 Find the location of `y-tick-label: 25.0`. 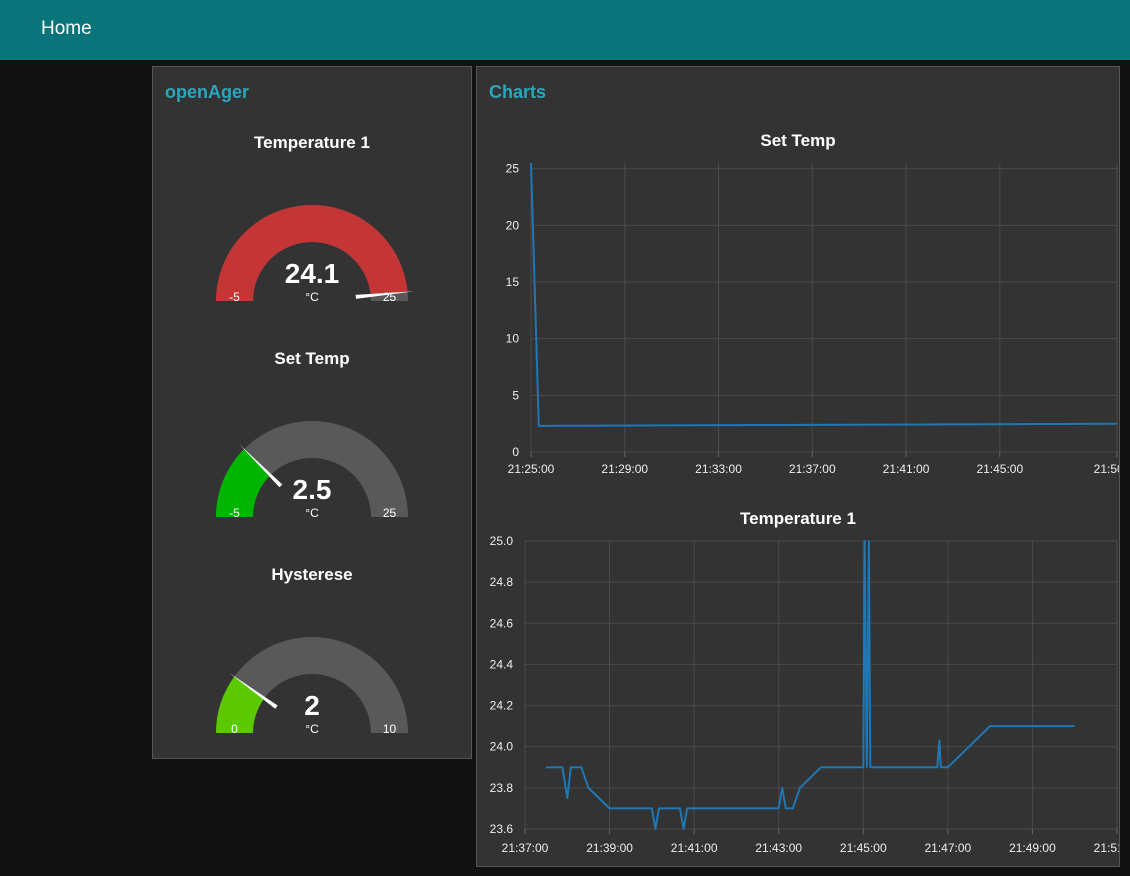

y-tick-label: 25.0 is located at coordinates (502, 541).